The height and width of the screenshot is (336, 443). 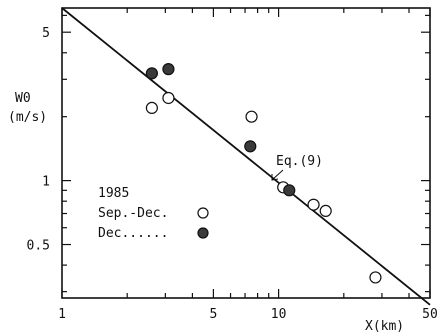 I want to click on x-tick-label: 1, so click(x=62, y=314).